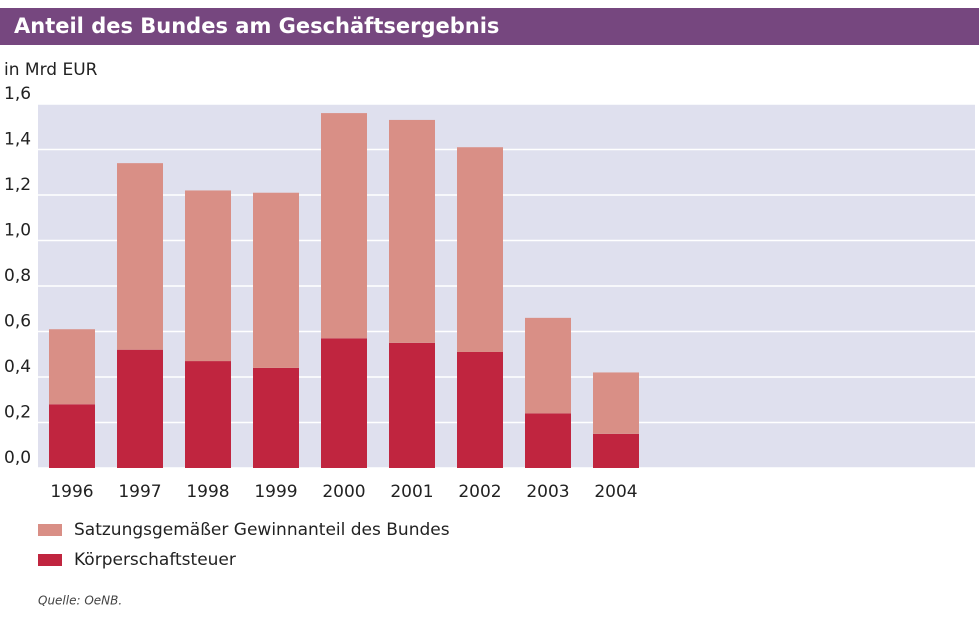 This screenshot has height=619, width=979. I want to click on y-tick-label: 0,4, so click(17, 367).